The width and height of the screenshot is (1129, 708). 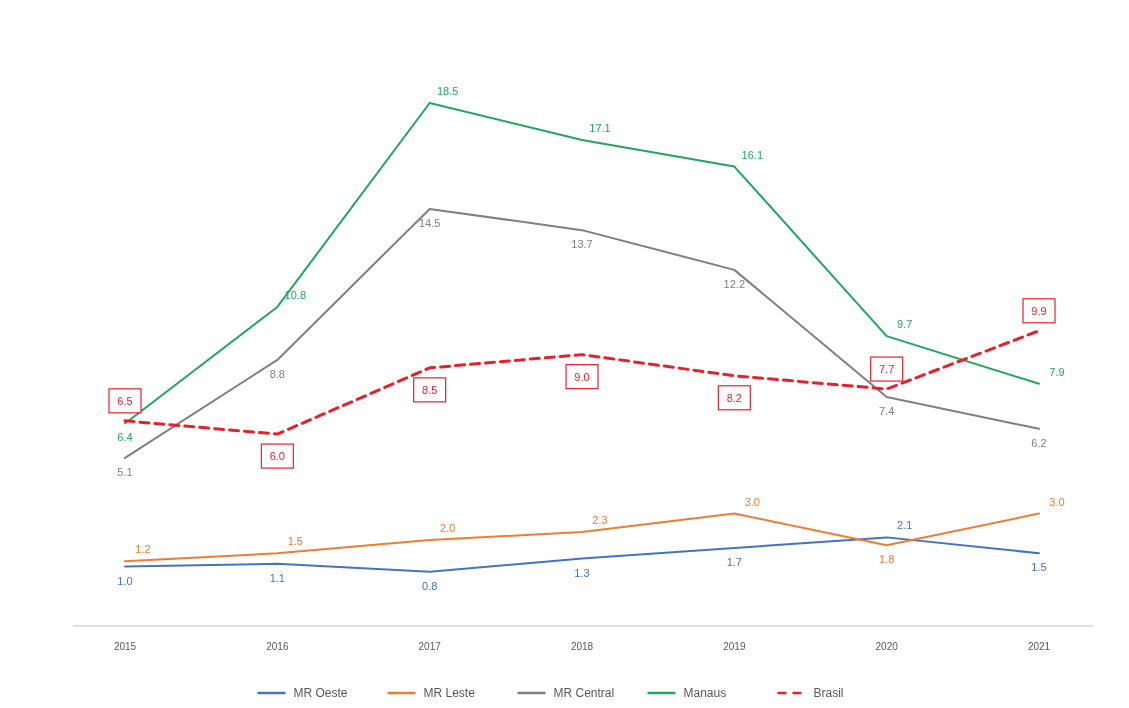 What do you see at coordinates (277, 646) in the screenshot?
I see `x-tick-label: 2016` at bounding box center [277, 646].